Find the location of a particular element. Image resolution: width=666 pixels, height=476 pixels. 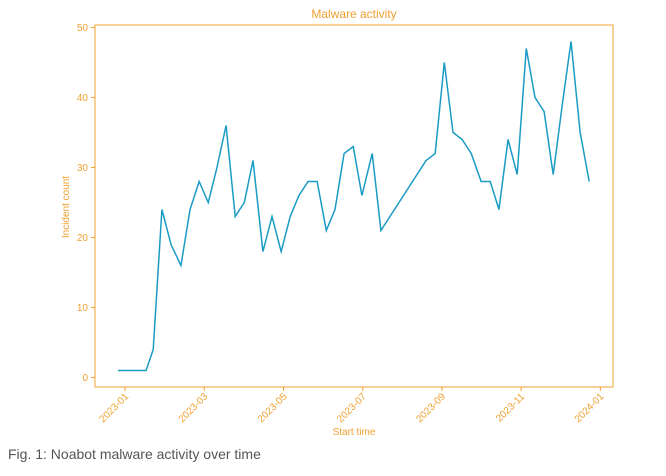

y-tick-label: 50 is located at coordinates (83, 28).